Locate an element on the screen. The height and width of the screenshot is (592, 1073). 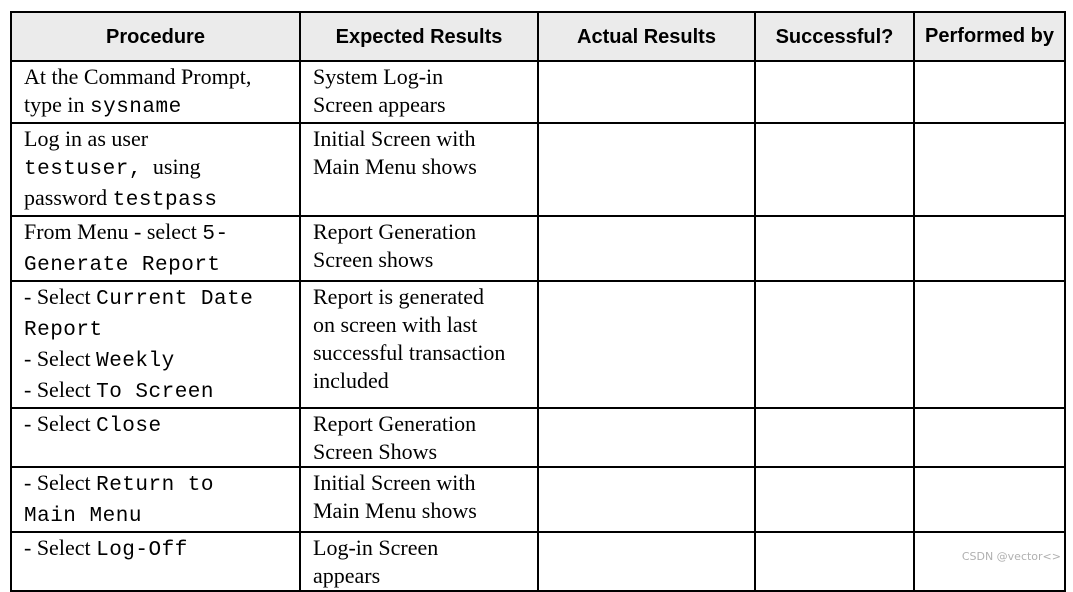
watermark: CSDN @vector<> is located at coordinates (1011, 556).